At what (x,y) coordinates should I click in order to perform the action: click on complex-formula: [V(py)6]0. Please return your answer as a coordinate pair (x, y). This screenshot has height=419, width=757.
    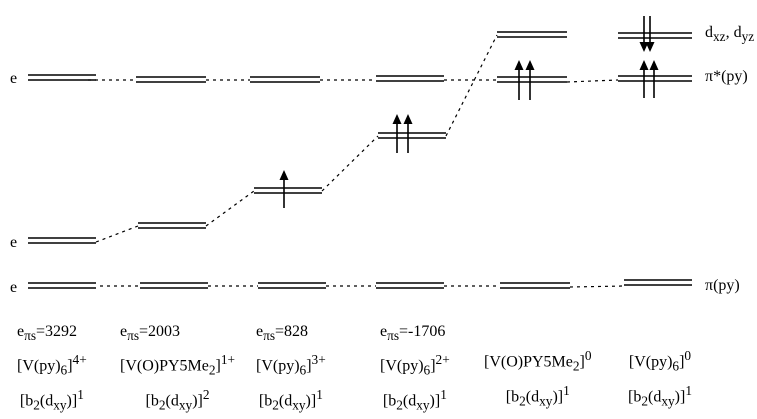
    Looking at the image, I should click on (660, 361).